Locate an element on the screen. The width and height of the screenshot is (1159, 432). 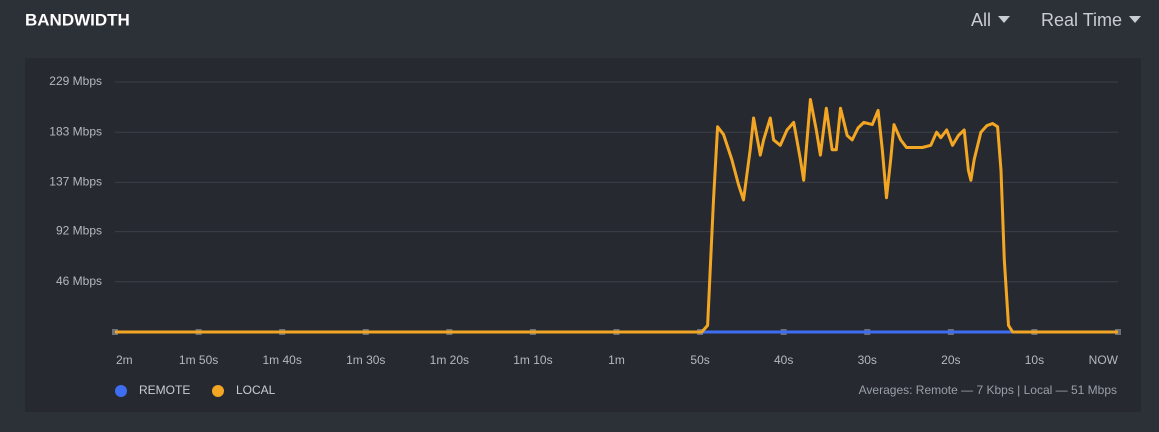
x-tick-label: 1m 20s is located at coordinates (449, 360).